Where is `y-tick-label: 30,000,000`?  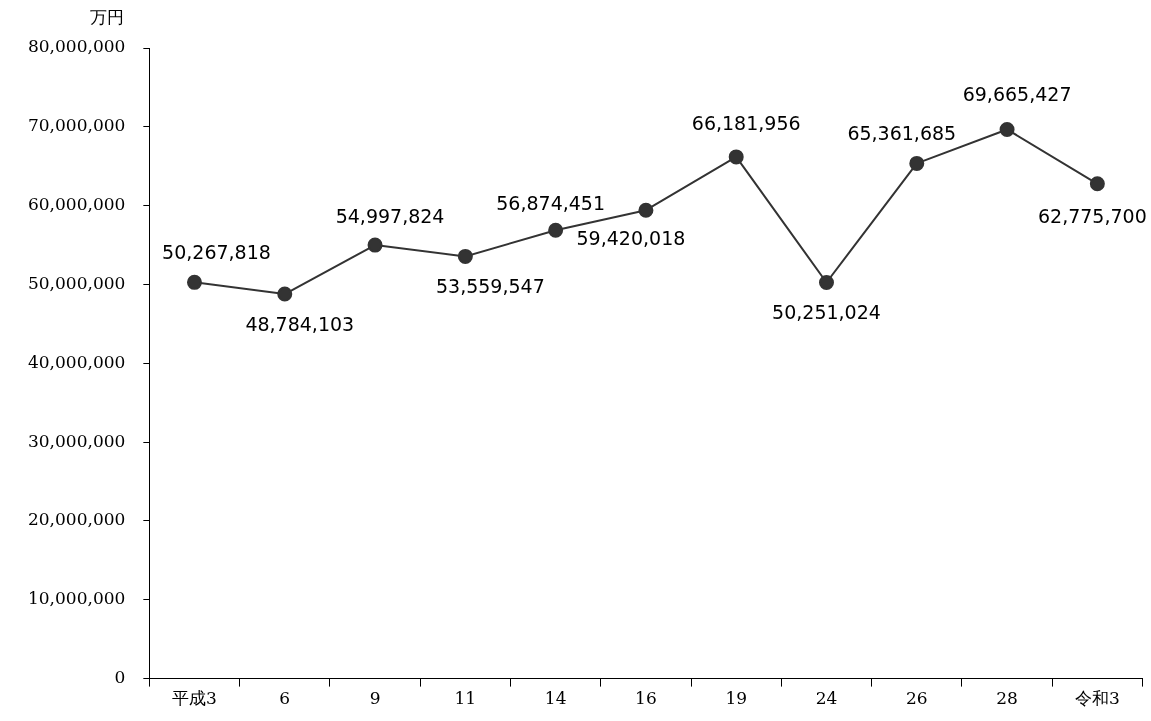
y-tick-label: 30,000,000 is located at coordinates (76, 440).